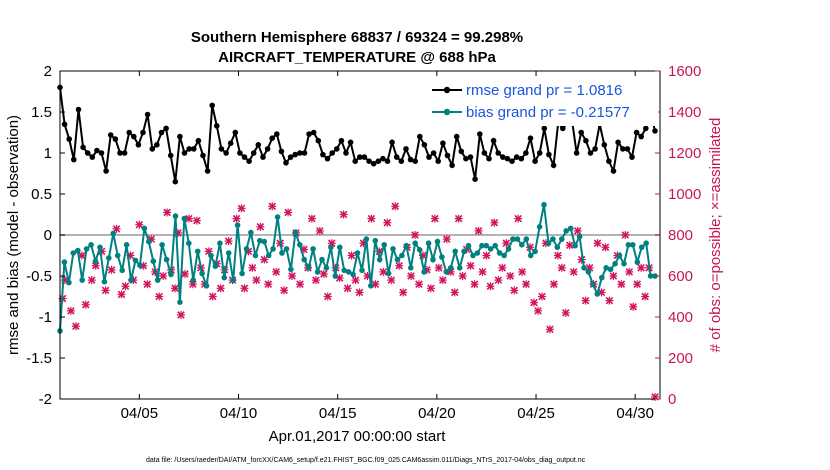  Describe the element at coordinates (544, 90) in the screenshot. I see `legend-label-rmse: rmse grand pr = 1.0816` at that location.